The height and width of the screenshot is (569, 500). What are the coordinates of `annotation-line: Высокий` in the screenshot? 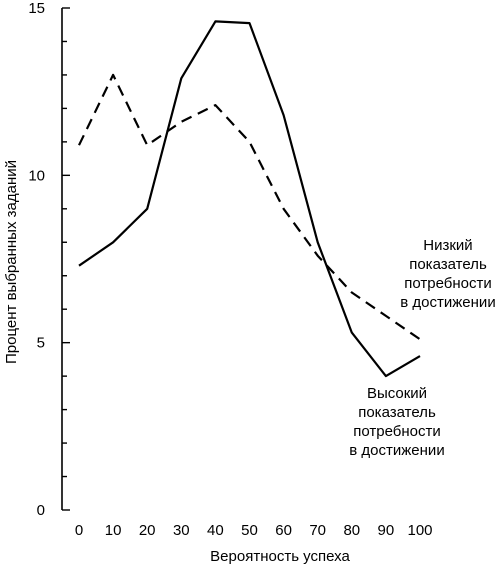 It's located at (397, 393).